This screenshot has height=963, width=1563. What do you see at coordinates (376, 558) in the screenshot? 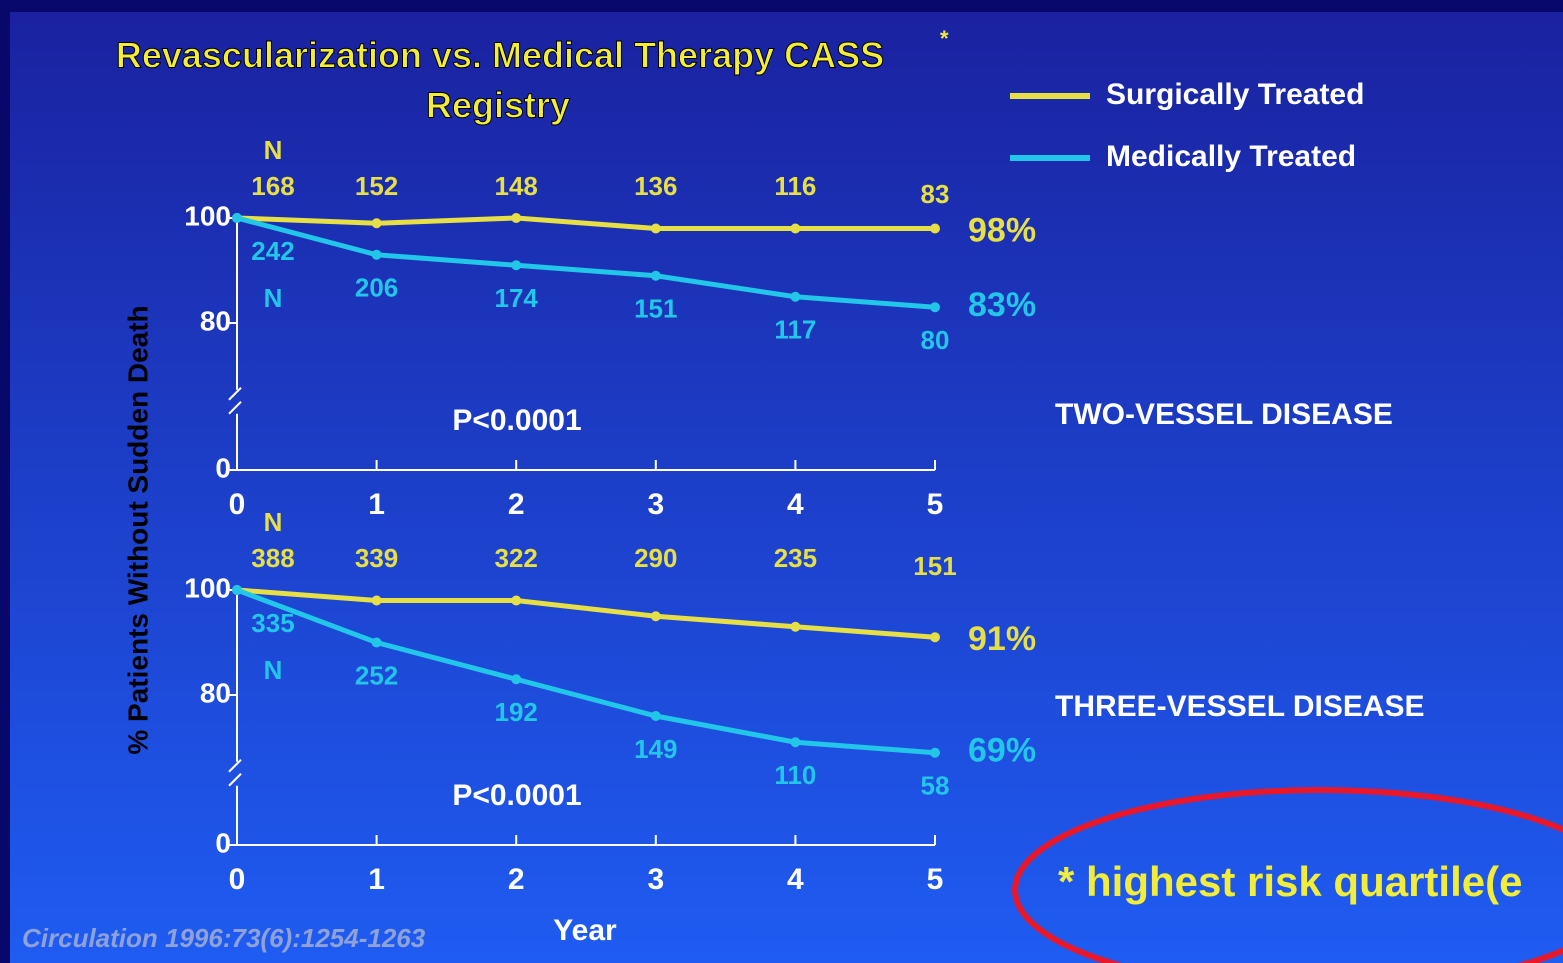
I see `n-label: 339` at bounding box center [376, 558].